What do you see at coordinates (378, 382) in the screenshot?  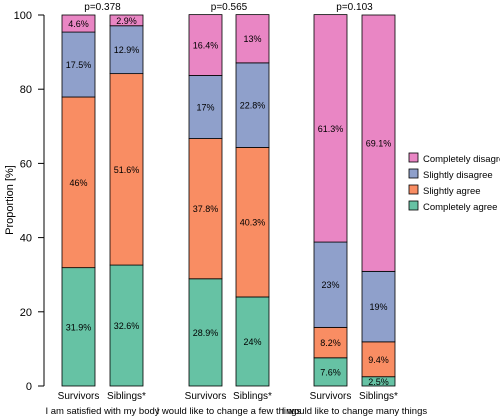 I see `data-label: 2.5%` at bounding box center [378, 382].